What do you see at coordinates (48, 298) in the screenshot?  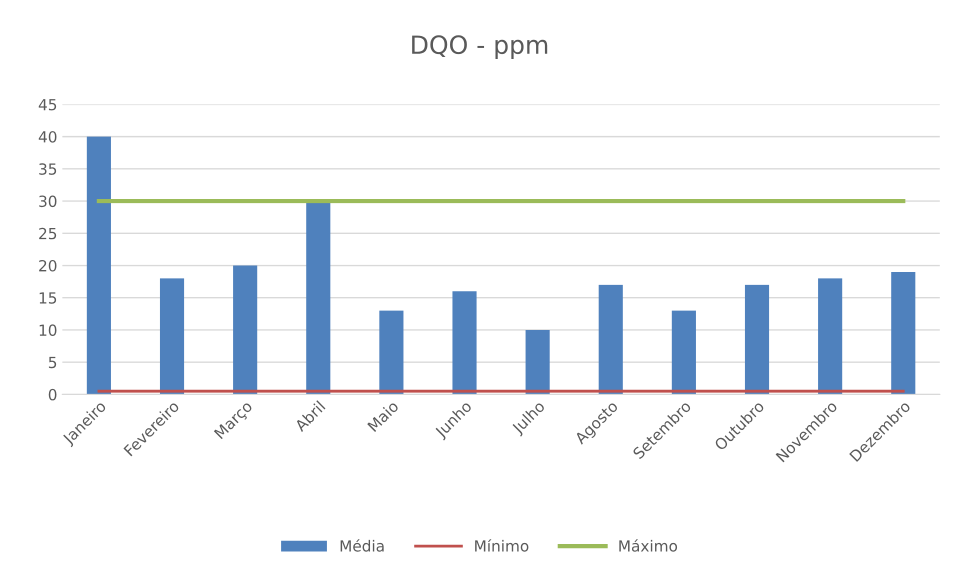 I see `y-tick-label: 15` at bounding box center [48, 298].